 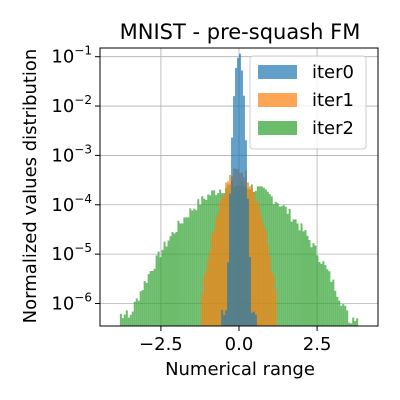 I want to click on legend-swatch-iter2, so click(x=277, y=128).